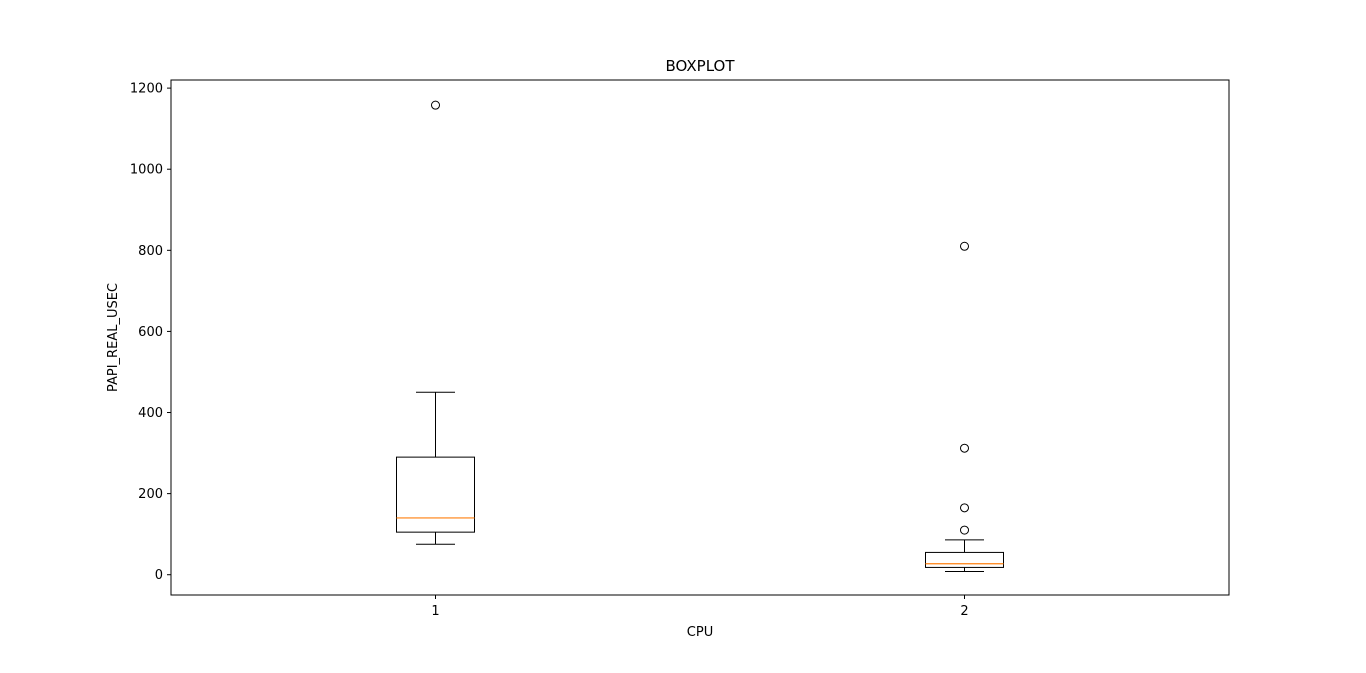 The width and height of the screenshot is (1366, 673). Describe the element at coordinates (146, 170) in the screenshot. I see `y-tick-label: 1000` at that location.